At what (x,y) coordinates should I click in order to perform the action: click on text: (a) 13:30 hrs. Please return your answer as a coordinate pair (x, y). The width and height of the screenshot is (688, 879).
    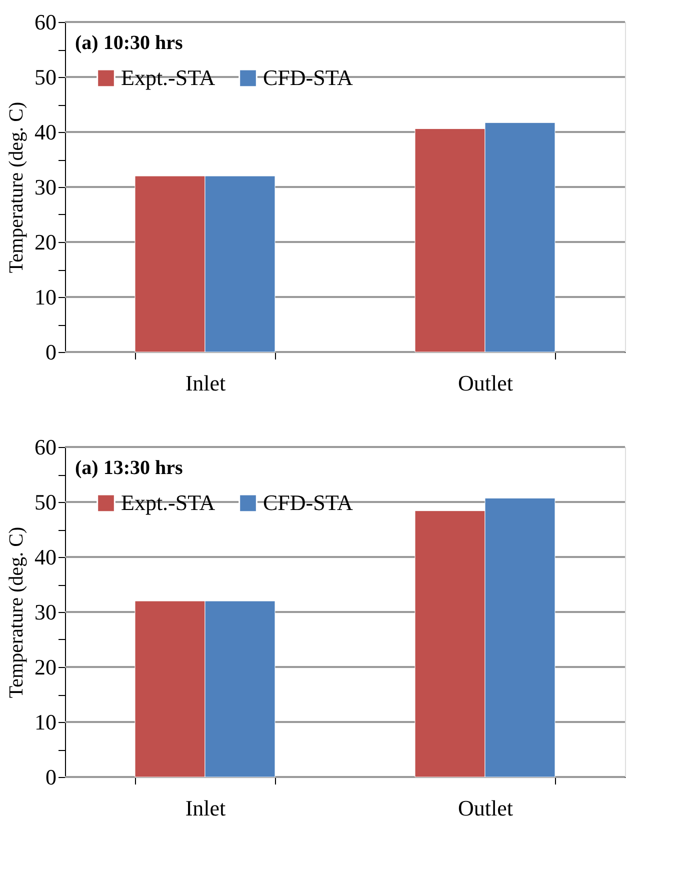
    Looking at the image, I should click on (129, 468).